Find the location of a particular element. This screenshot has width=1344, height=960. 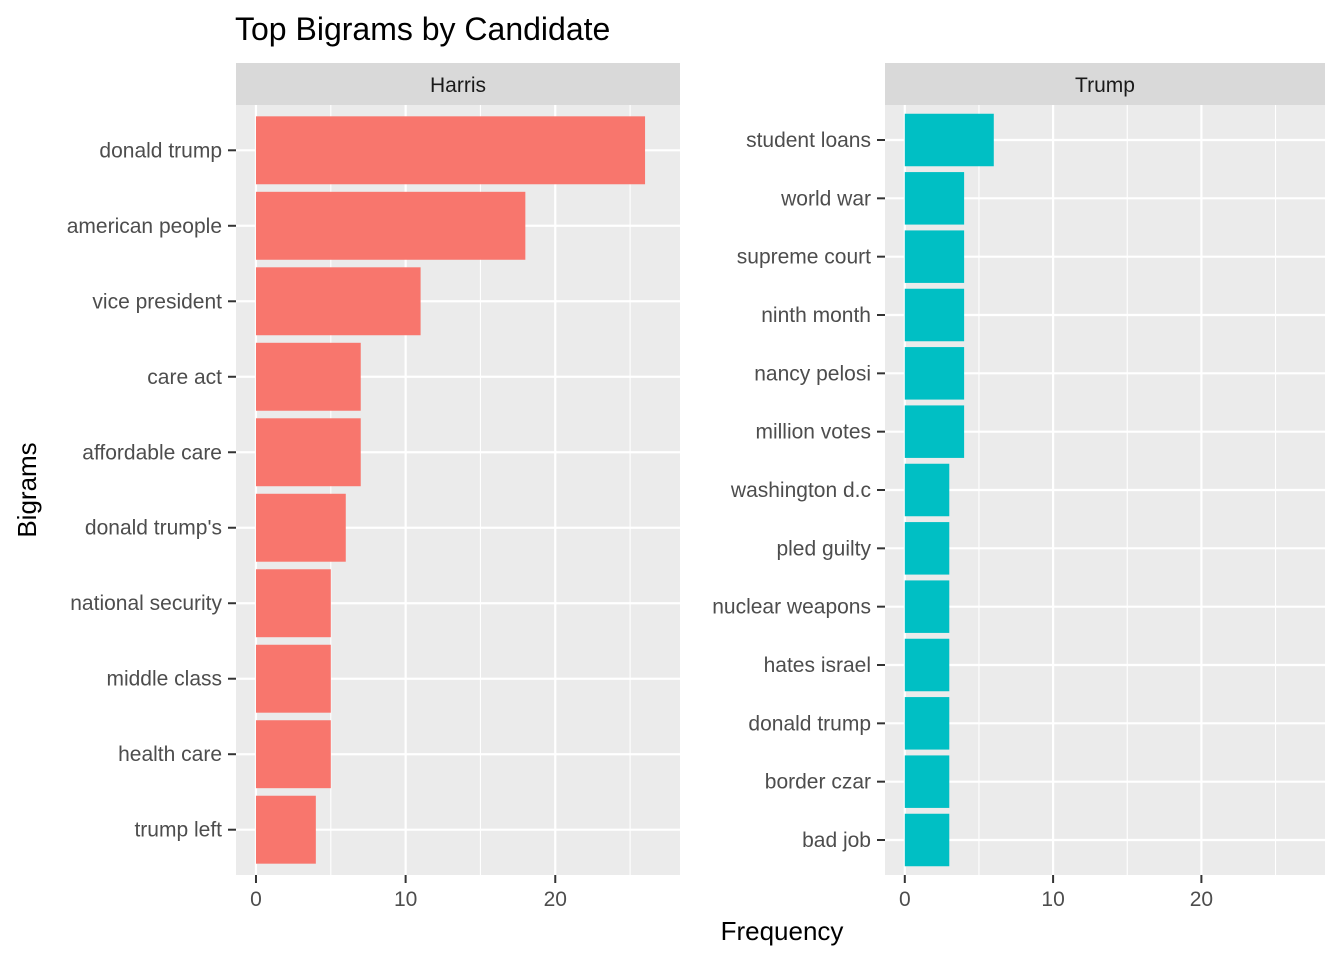

x-axis-harris: 0 10 20 is located at coordinates (408, 893).